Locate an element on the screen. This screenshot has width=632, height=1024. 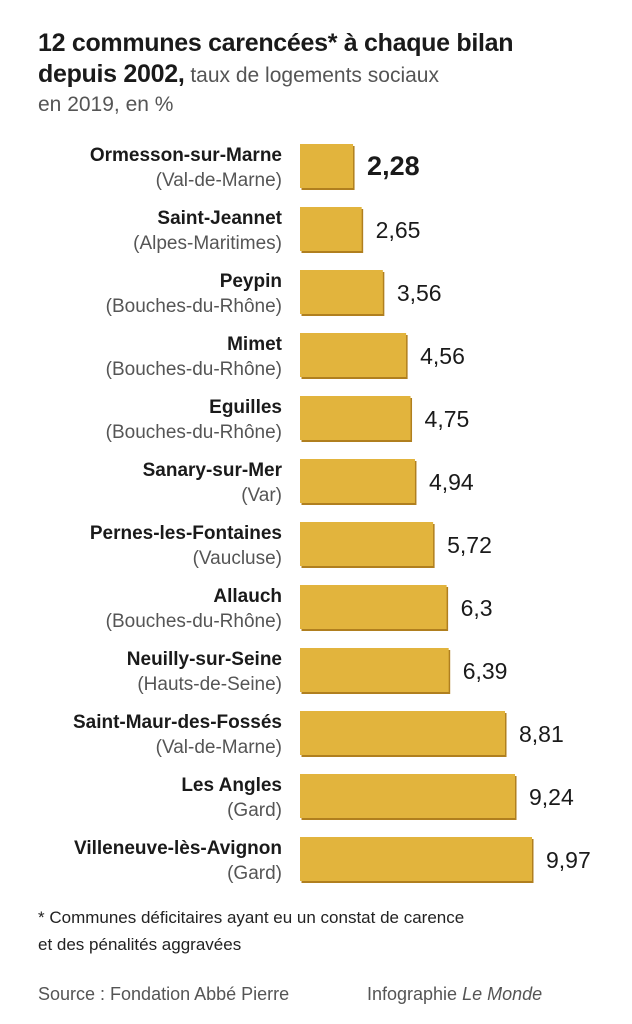
subcategory-label: (Alpes-Maritimes) is located at coordinates (207, 243).